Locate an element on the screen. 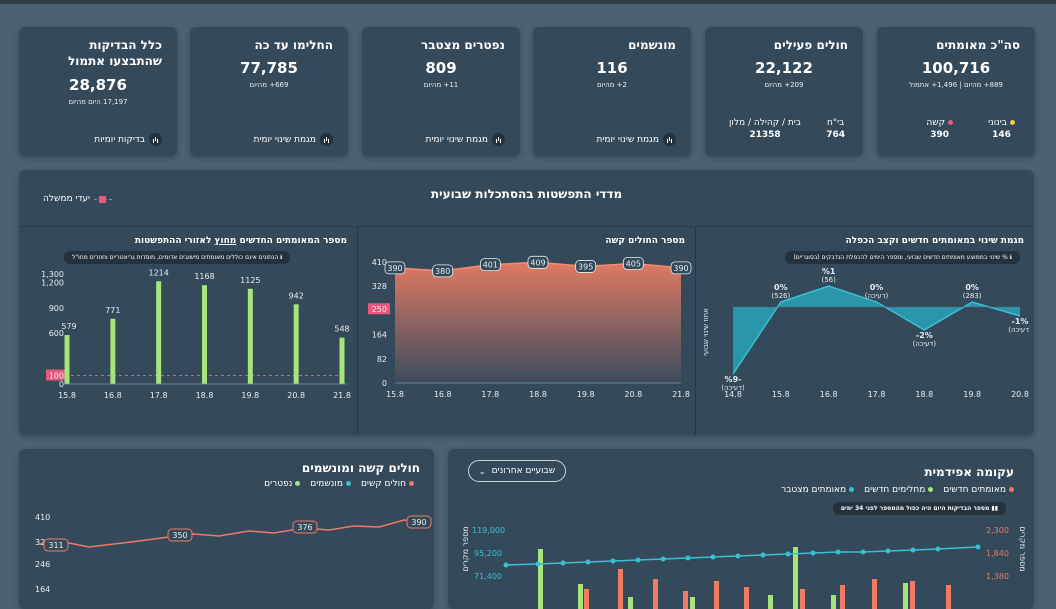 Image resolution: width=1056 pixels, height=609 pixels. y-tick-right: 1,840 is located at coordinates (997, 553).